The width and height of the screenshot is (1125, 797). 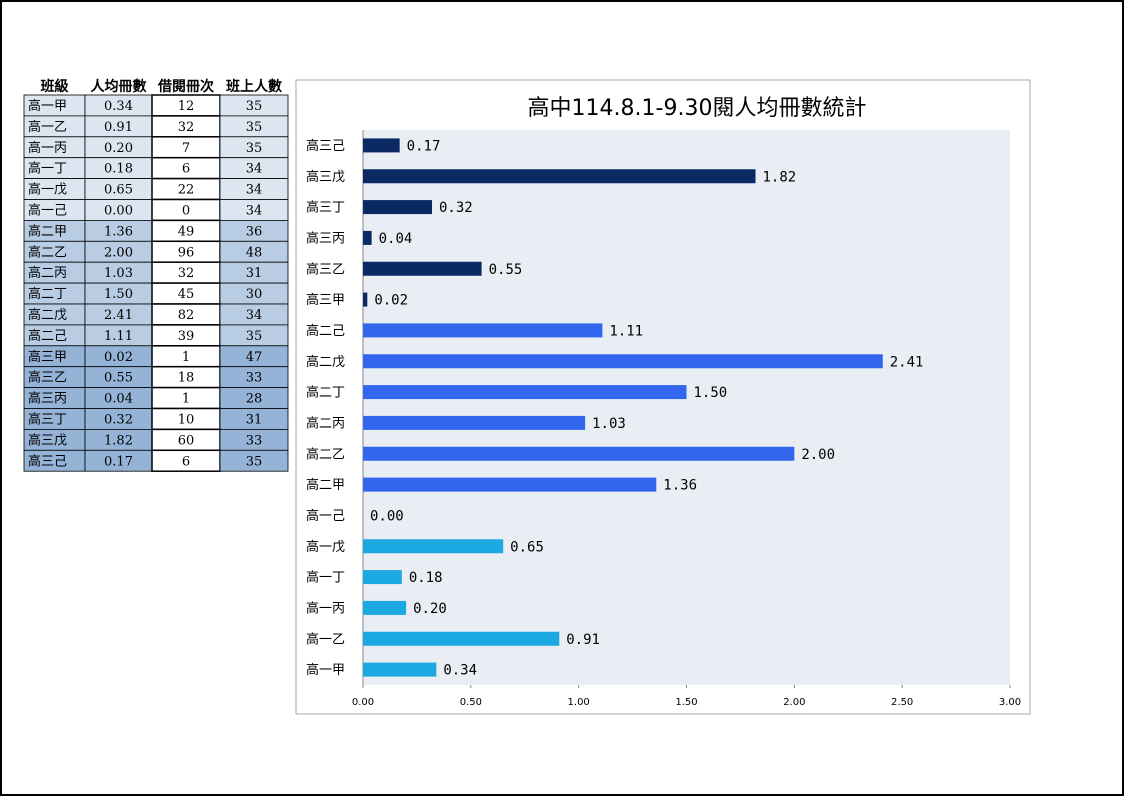 What do you see at coordinates (186, 252) in the screenshot?
I see `cell-text: 96` at bounding box center [186, 252].